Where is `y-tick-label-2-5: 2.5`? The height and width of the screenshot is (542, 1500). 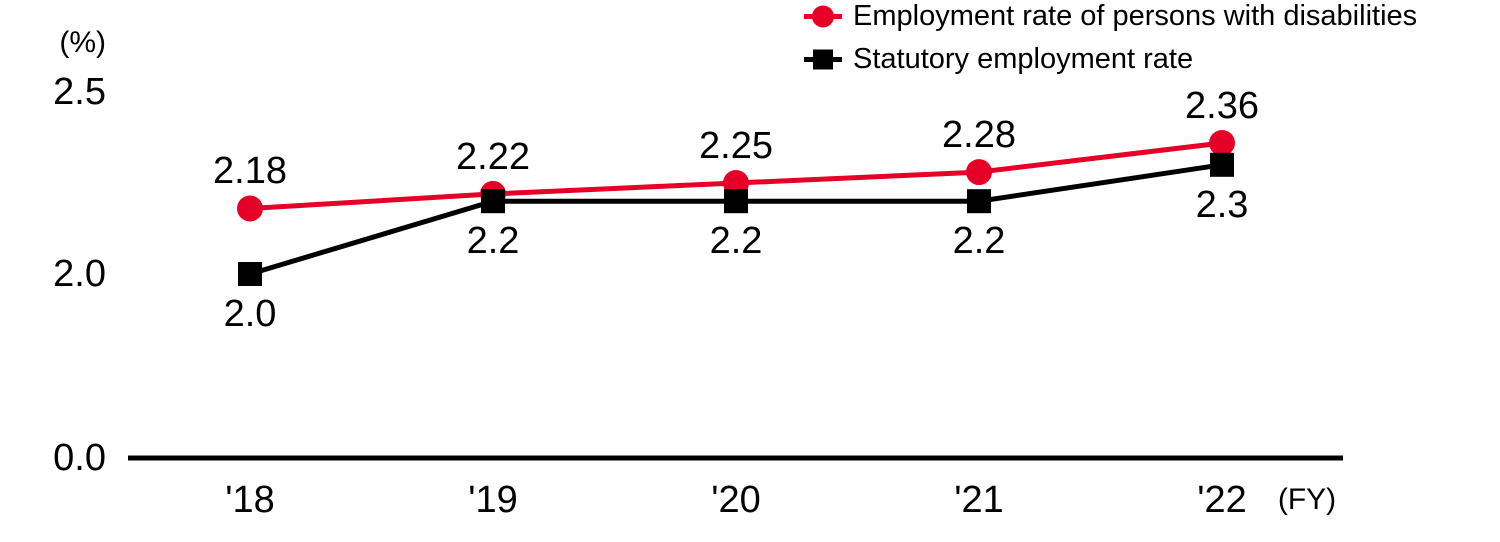
y-tick-label-2-5: 2.5 is located at coordinates (79, 92).